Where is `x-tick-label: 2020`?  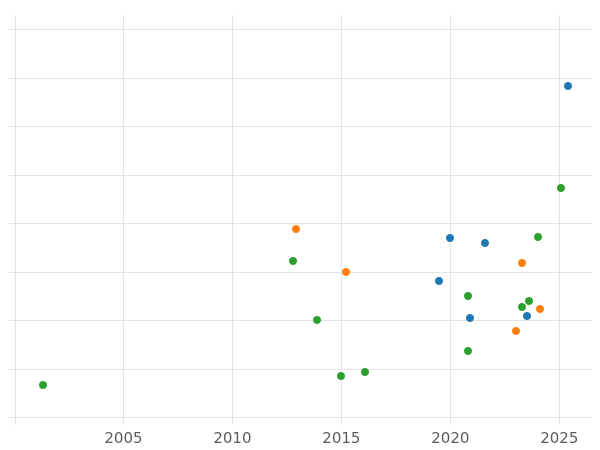 x-tick-label: 2020 is located at coordinates (450, 438).